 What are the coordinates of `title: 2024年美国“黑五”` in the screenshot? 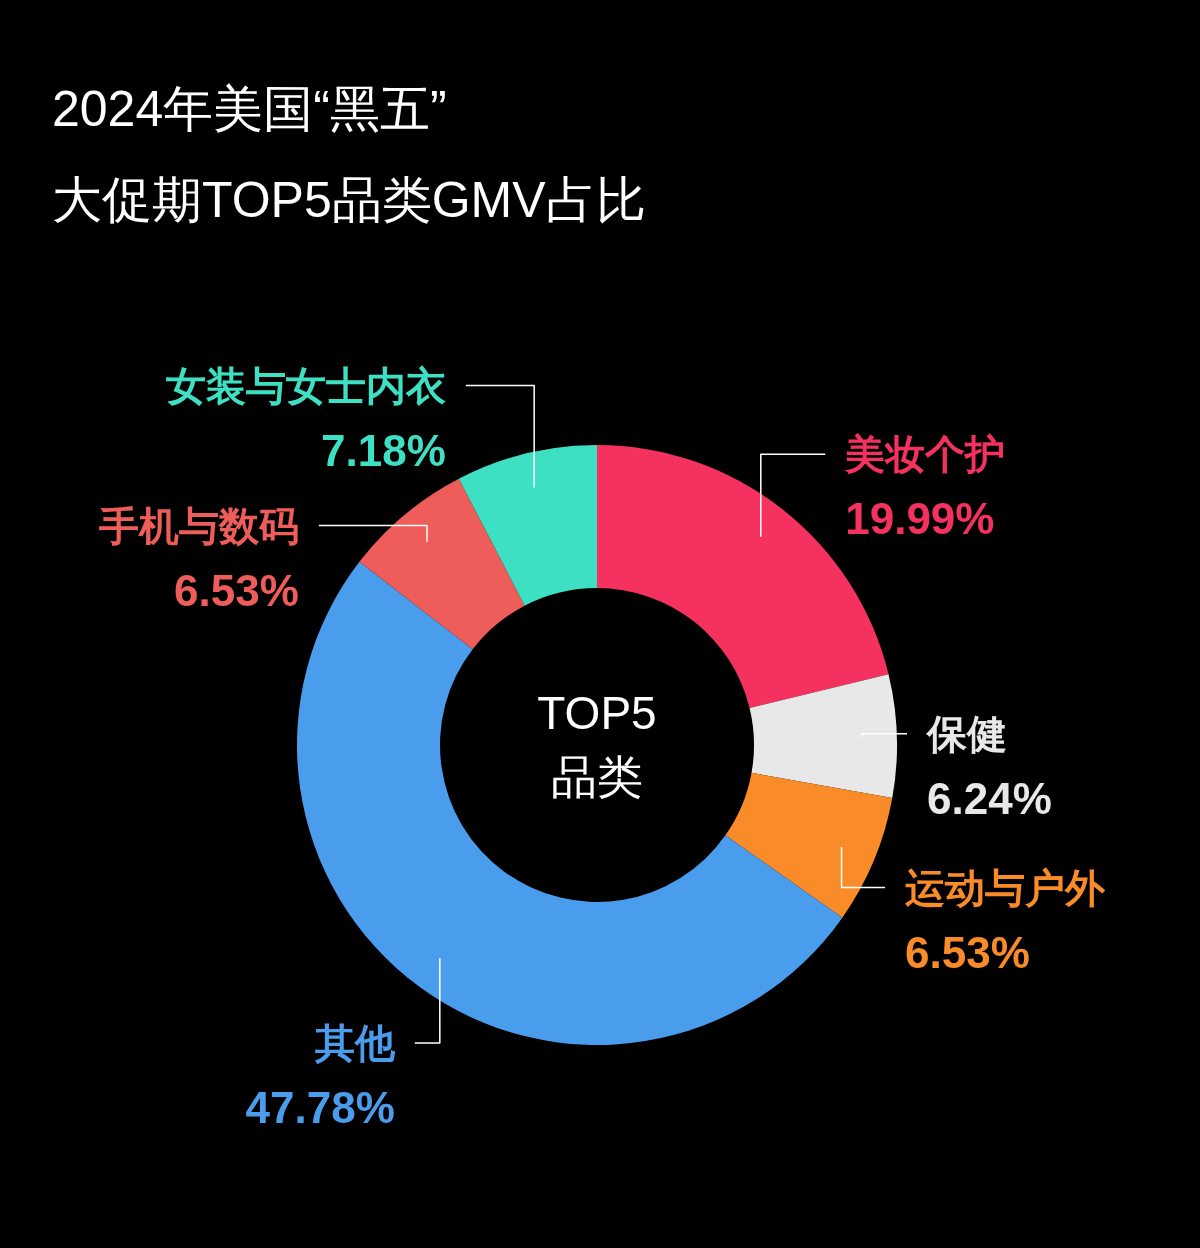 It's located at (249, 109).